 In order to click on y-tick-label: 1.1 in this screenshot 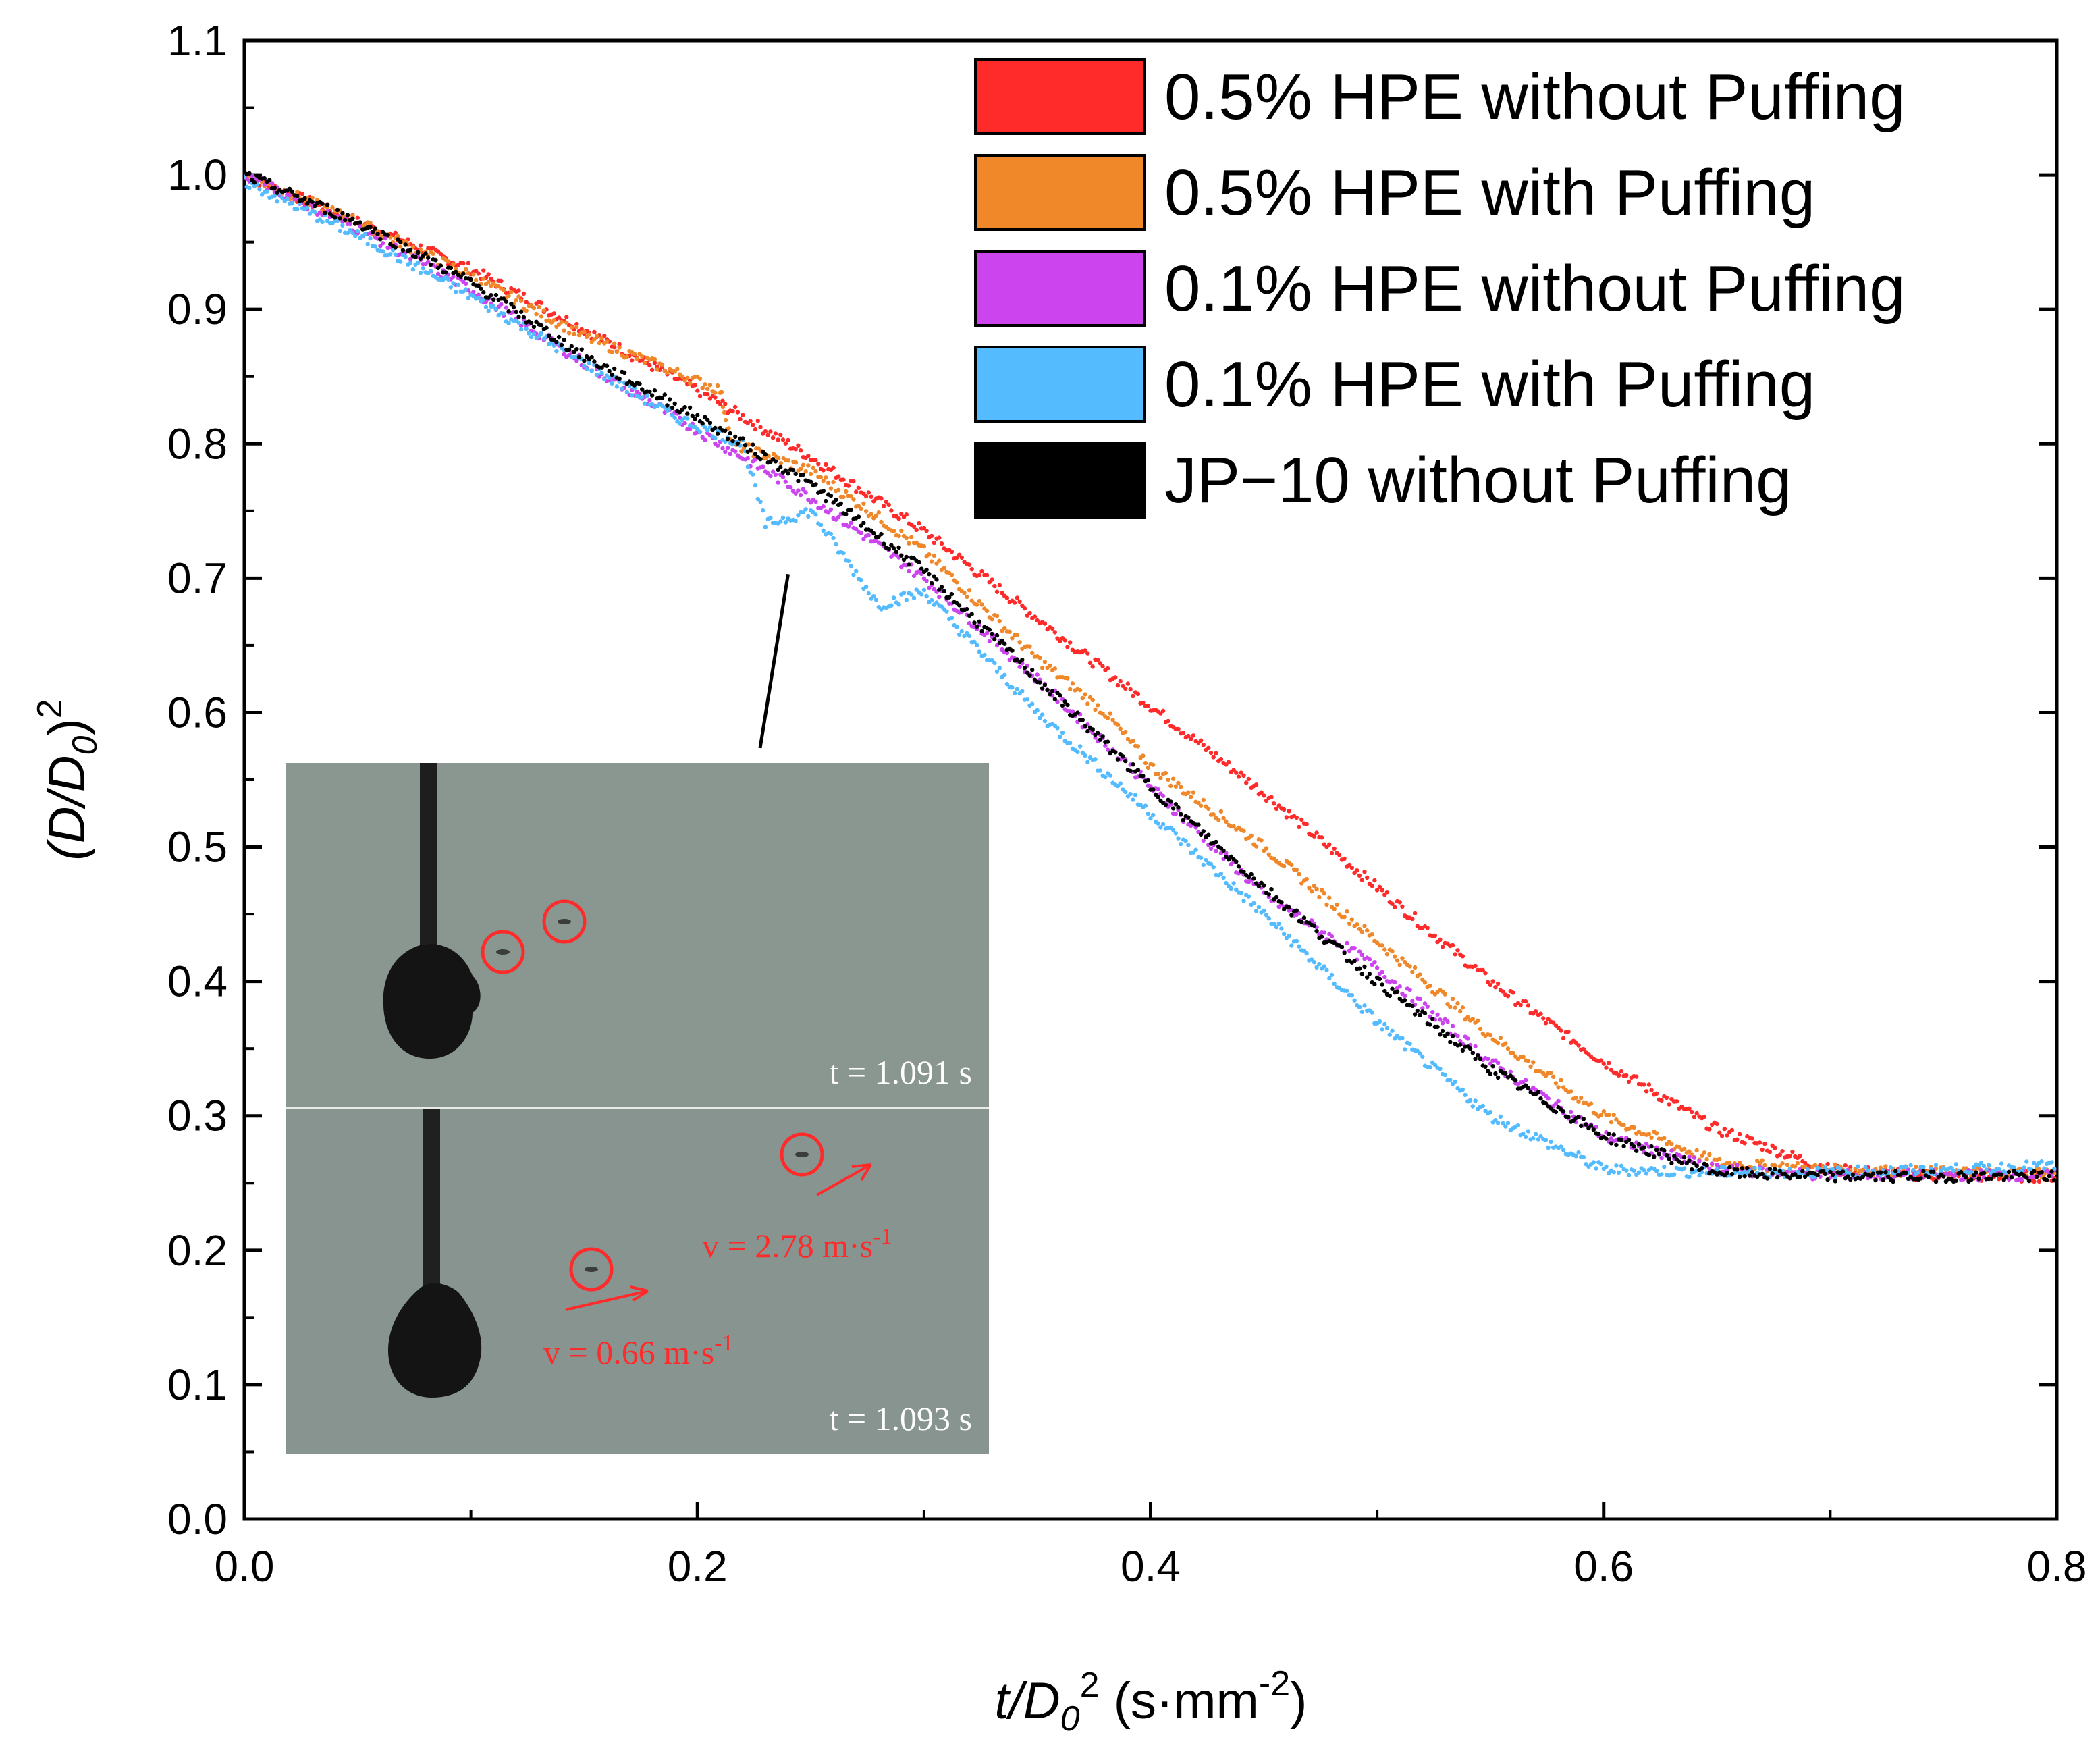, I will do `click(197, 40)`.